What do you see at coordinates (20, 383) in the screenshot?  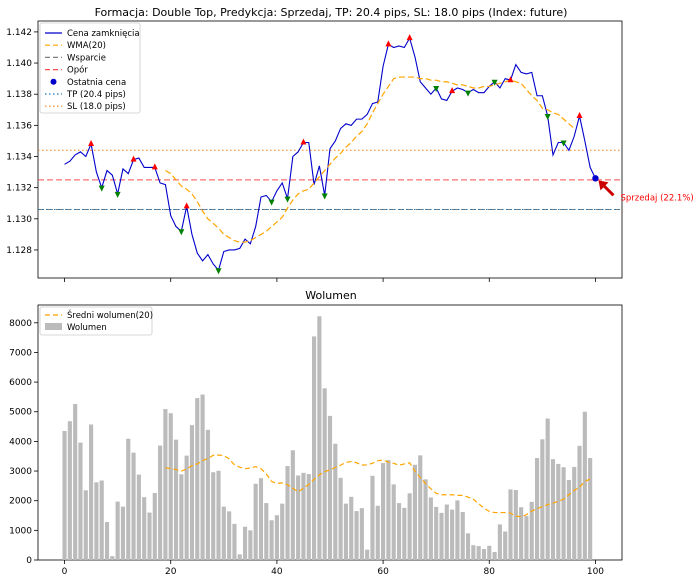 I see `y-tick-label: 6000` at bounding box center [20, 383].